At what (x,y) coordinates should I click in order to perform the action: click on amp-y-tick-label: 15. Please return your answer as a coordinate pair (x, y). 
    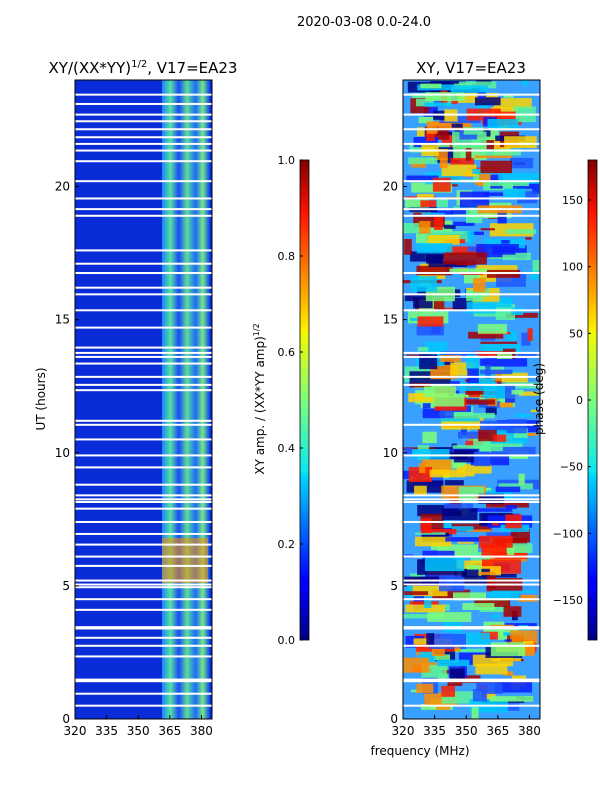
    Looking at the image, I should click on (62, 320).